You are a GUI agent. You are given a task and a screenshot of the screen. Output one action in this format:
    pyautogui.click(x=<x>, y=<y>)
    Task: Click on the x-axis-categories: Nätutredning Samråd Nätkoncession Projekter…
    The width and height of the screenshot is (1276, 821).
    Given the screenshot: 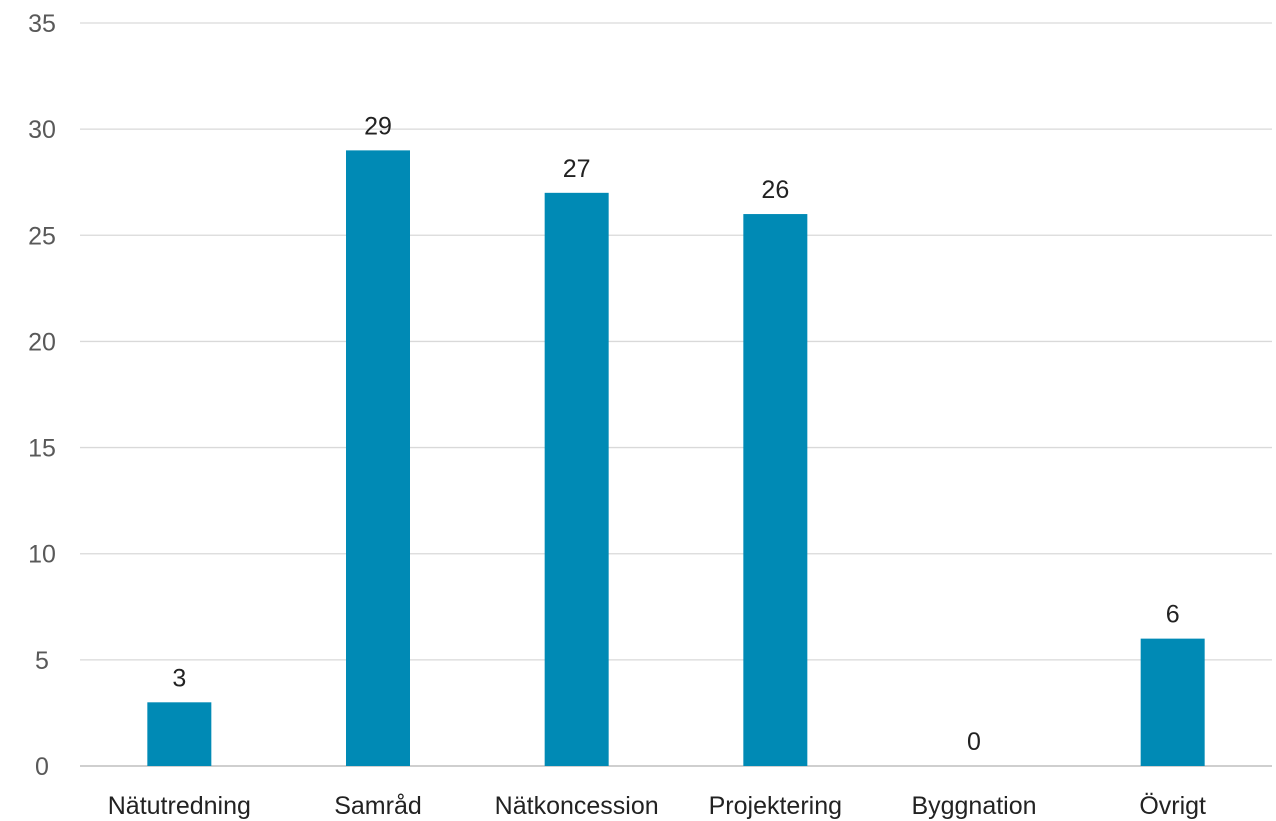 What is the action you would take?
    pyautogui.click(x=657, y=806)
    